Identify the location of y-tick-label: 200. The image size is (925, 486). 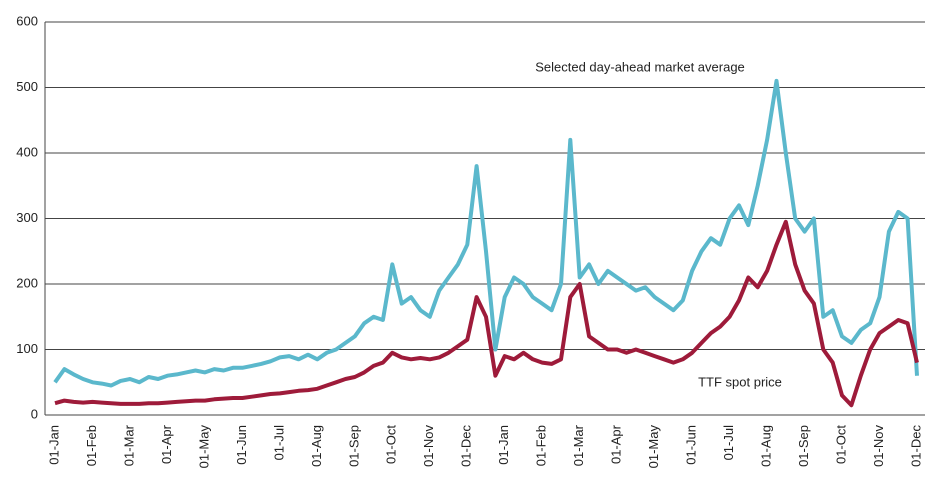
(27, 282).